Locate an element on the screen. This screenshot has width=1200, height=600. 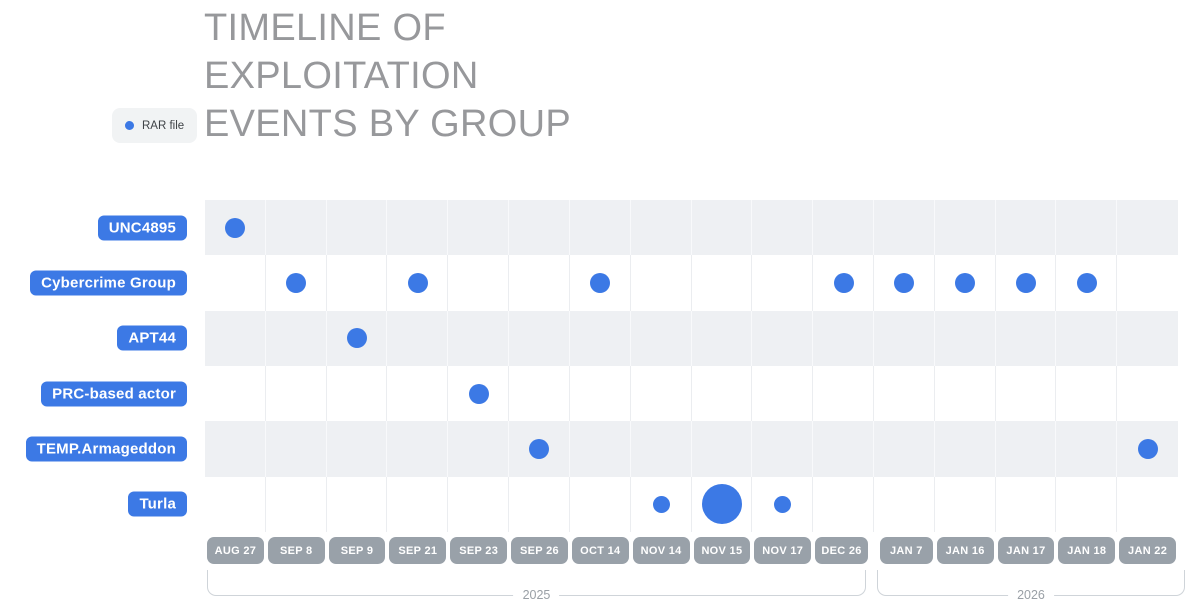
year-label: 2026 is located at coordinates (1031, 594).